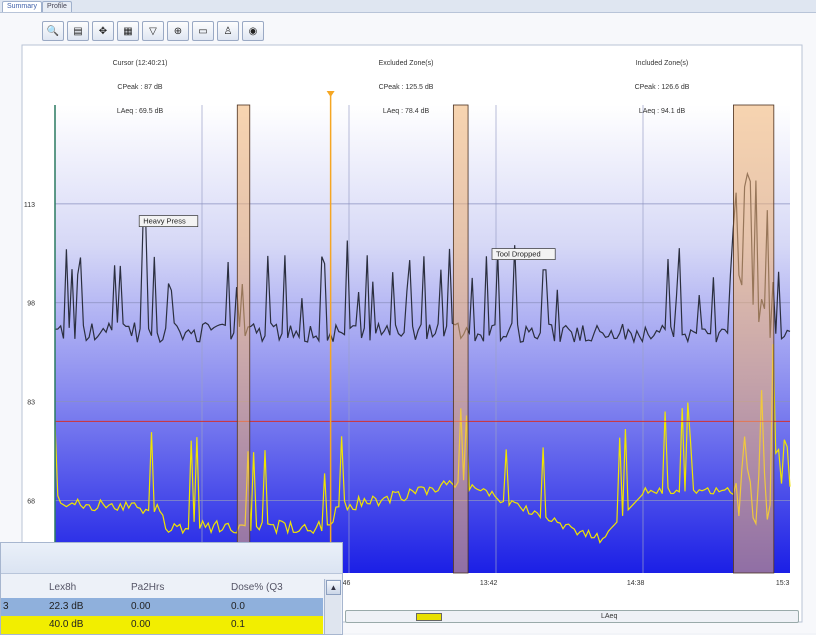  I want to click on excluded-cpeak: CPeak : 125.5 dB, so click(406, 87).